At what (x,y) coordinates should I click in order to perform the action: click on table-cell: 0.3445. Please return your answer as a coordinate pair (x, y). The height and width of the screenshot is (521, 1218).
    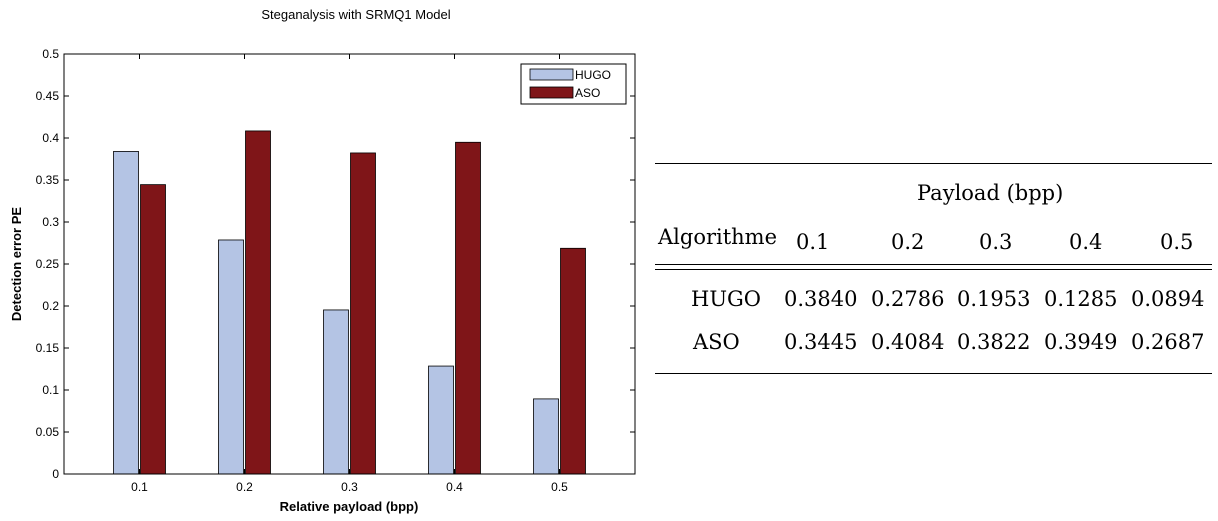
    Looking at the image, I should click on (821, 342).